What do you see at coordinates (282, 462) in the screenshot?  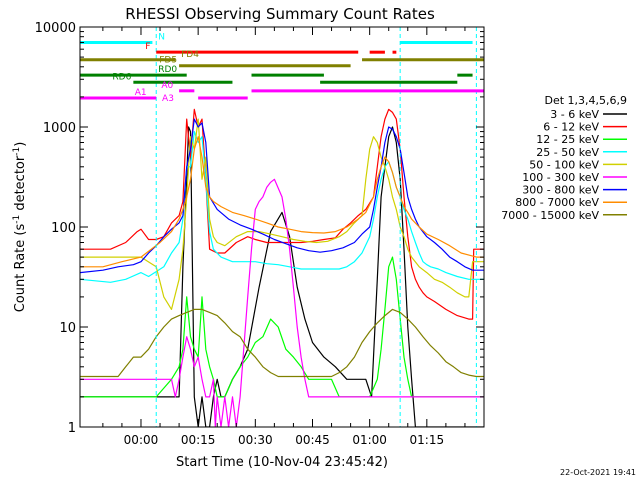 I see `x-axis-label: Start Time (10-Nov-04 23:45:42)` at bounding box center [282, 462].